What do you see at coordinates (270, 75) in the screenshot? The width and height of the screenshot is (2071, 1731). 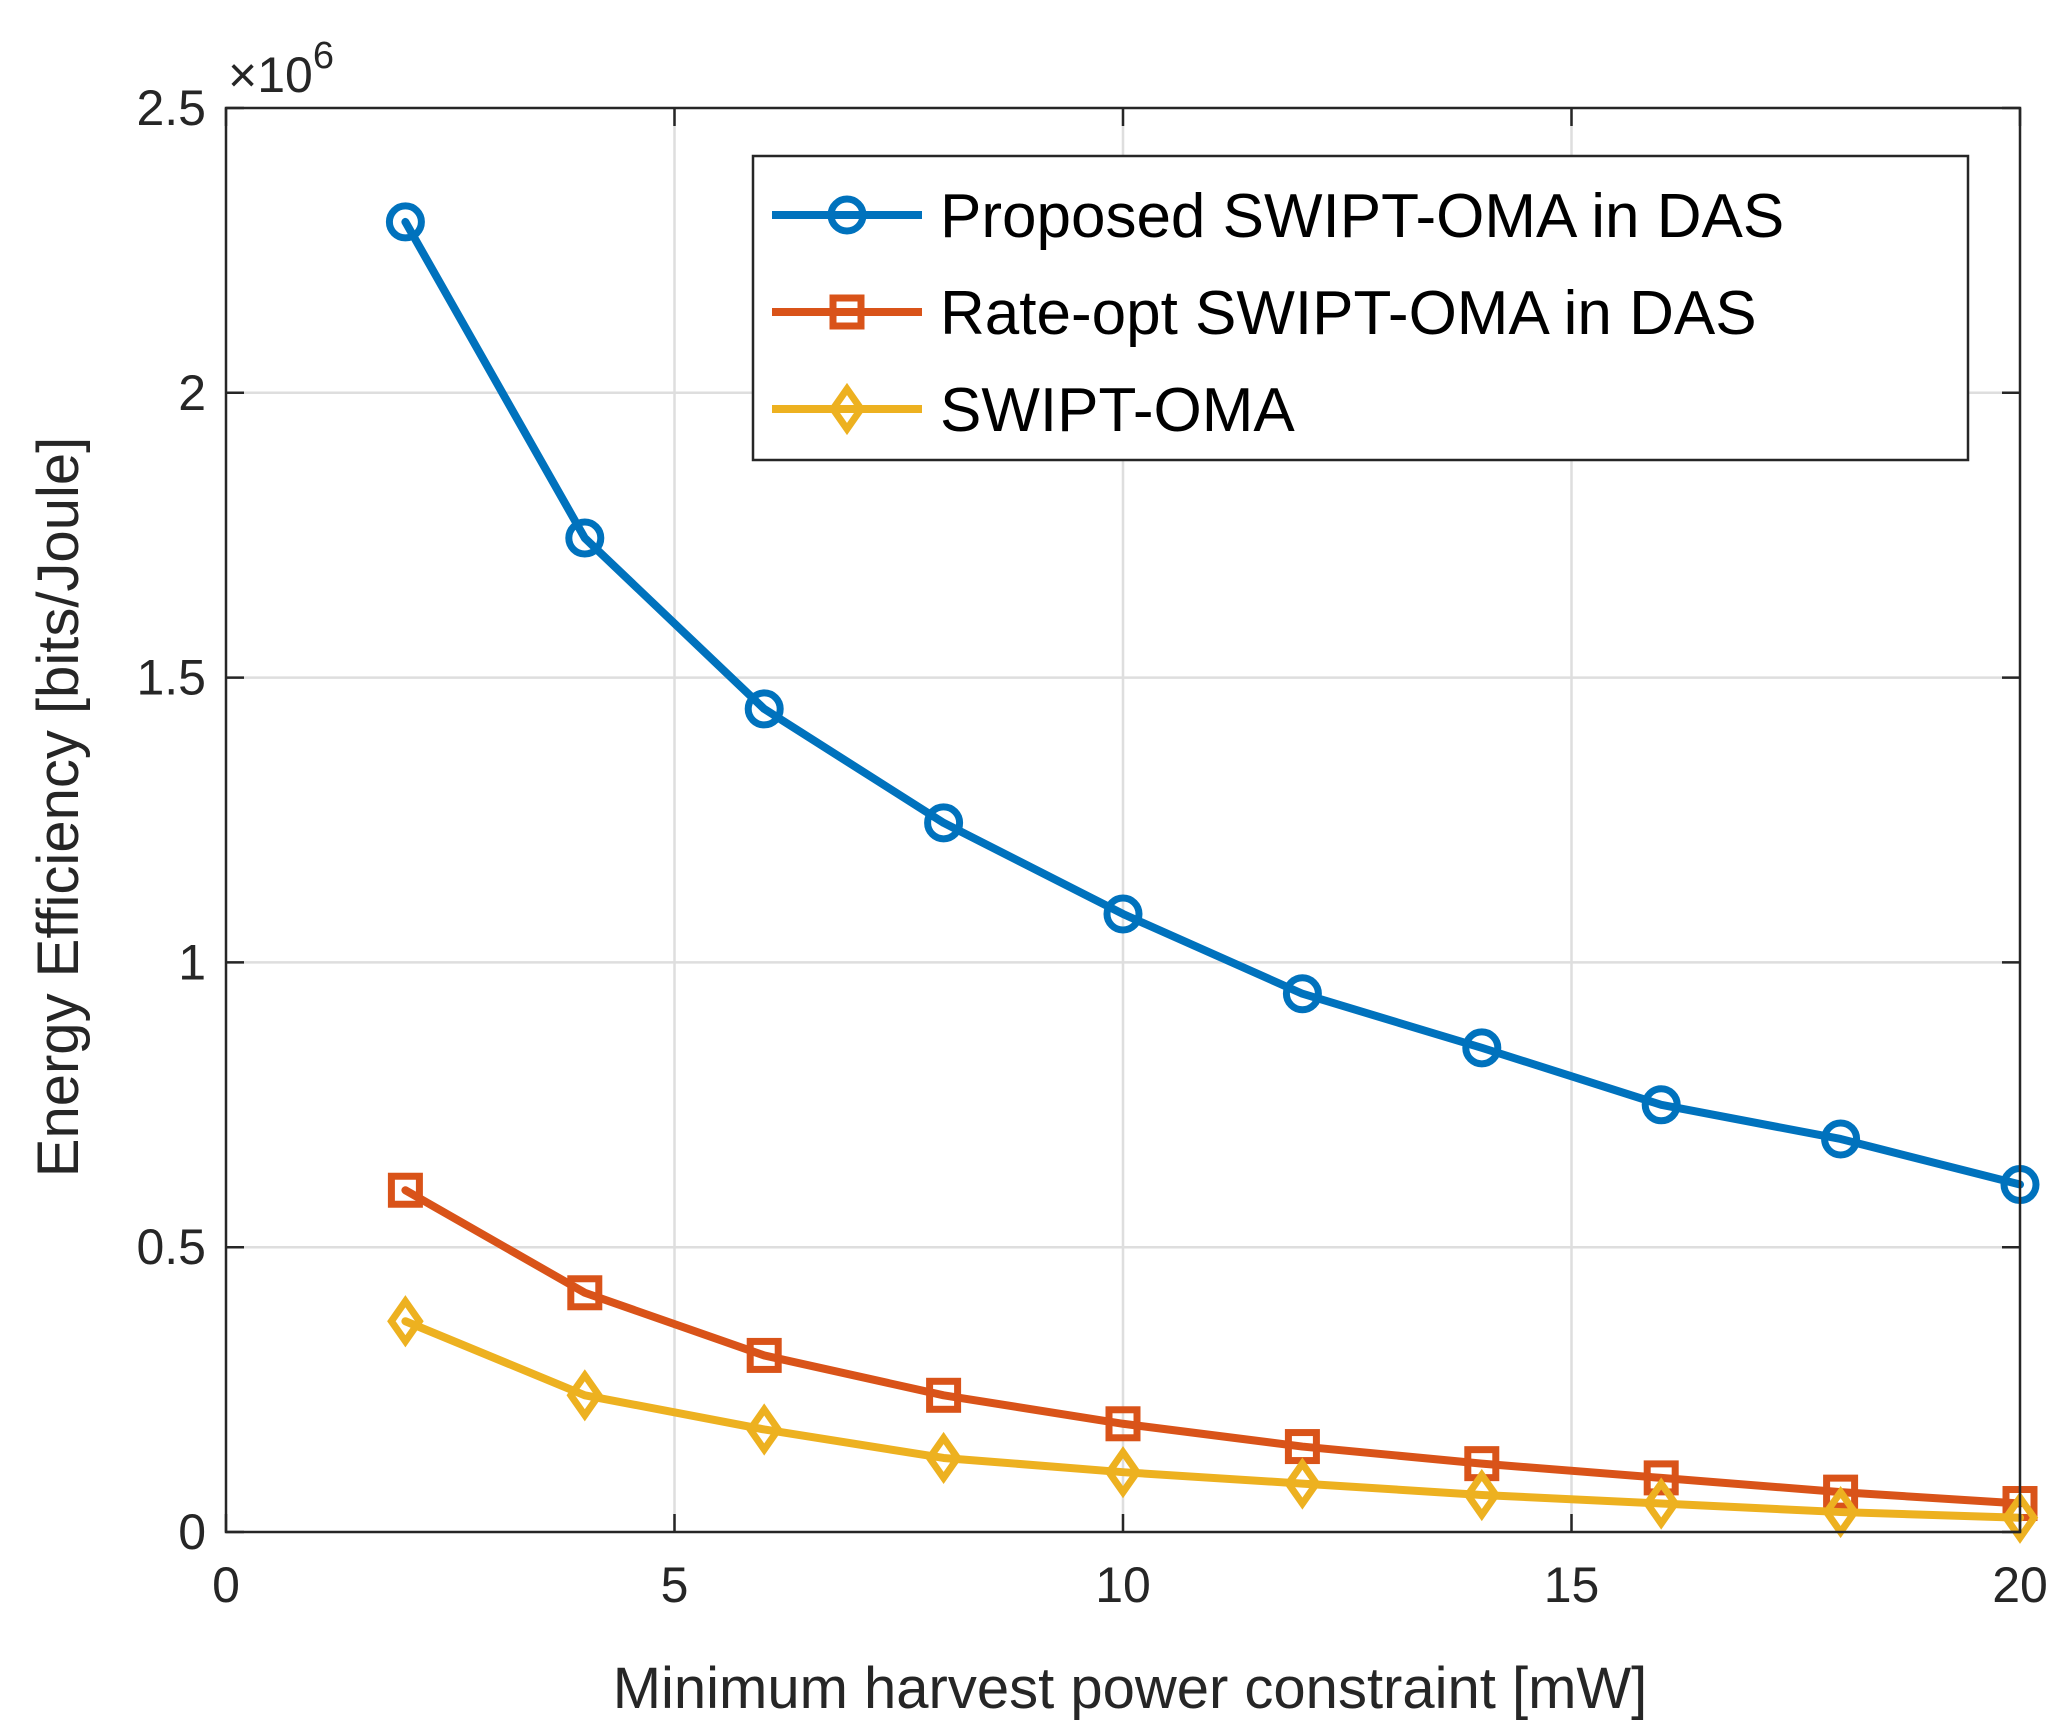 I see `y-multiplier-base: ×10` at bounding box center [270, 75].